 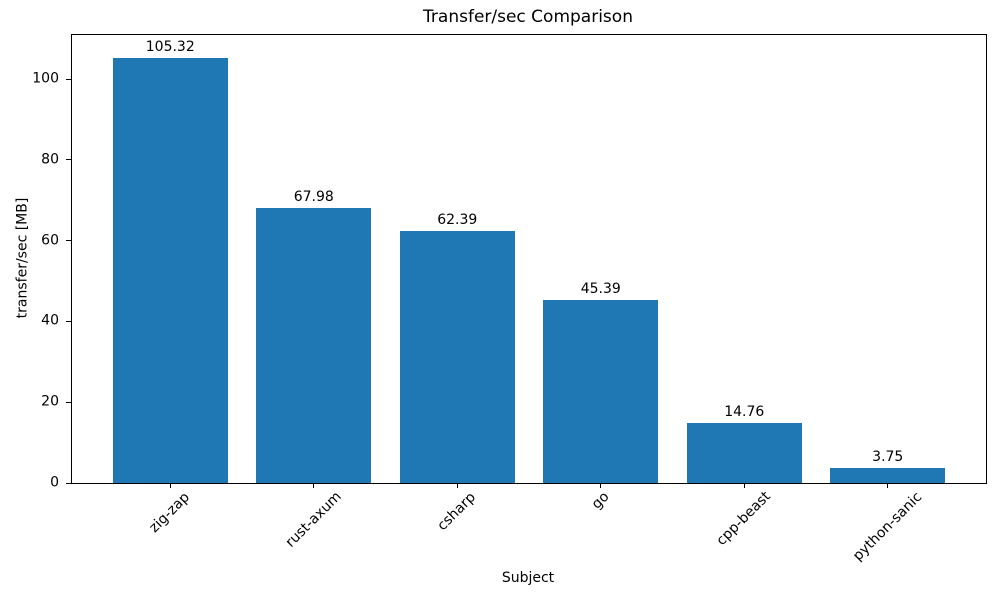 I want to click on x-tick-label: go, so click(x=600, y=500).